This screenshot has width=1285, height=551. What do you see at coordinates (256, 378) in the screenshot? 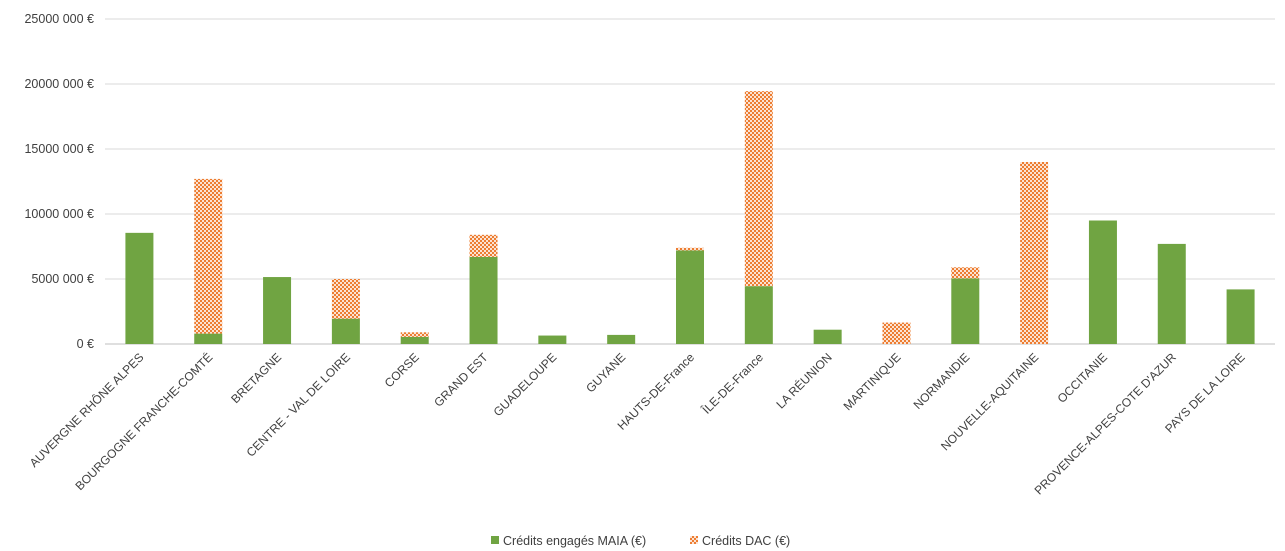
I see `x-tick-label: BRETAGNE` at bounding box center [256, 378].